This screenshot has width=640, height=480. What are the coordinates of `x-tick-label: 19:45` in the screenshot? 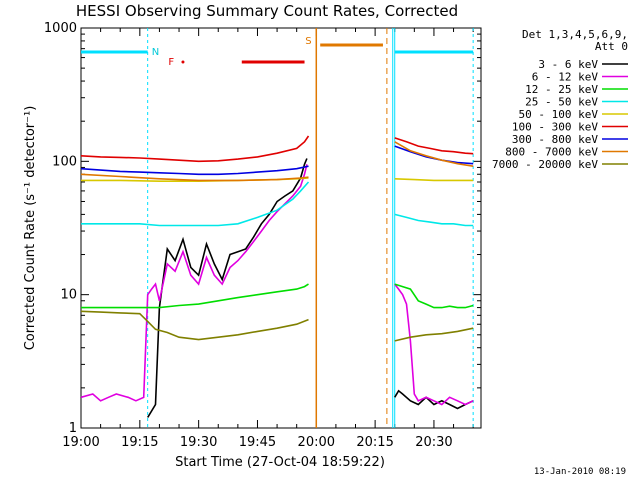 It's located at (257, 442).